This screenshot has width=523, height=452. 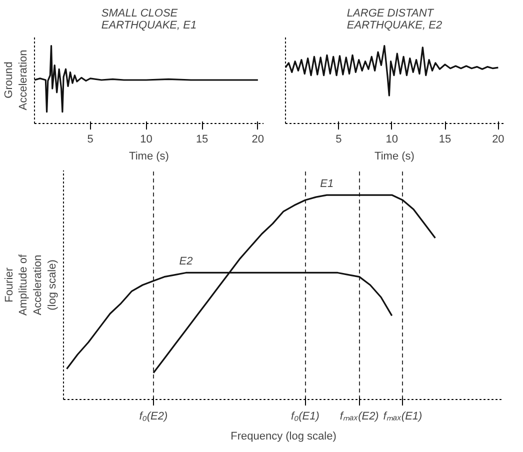 What do you see at coordinates (16, 80) in the screenshot?
I see `y-axis-title: Ground Acceleration` at bounding box center [16, 80].